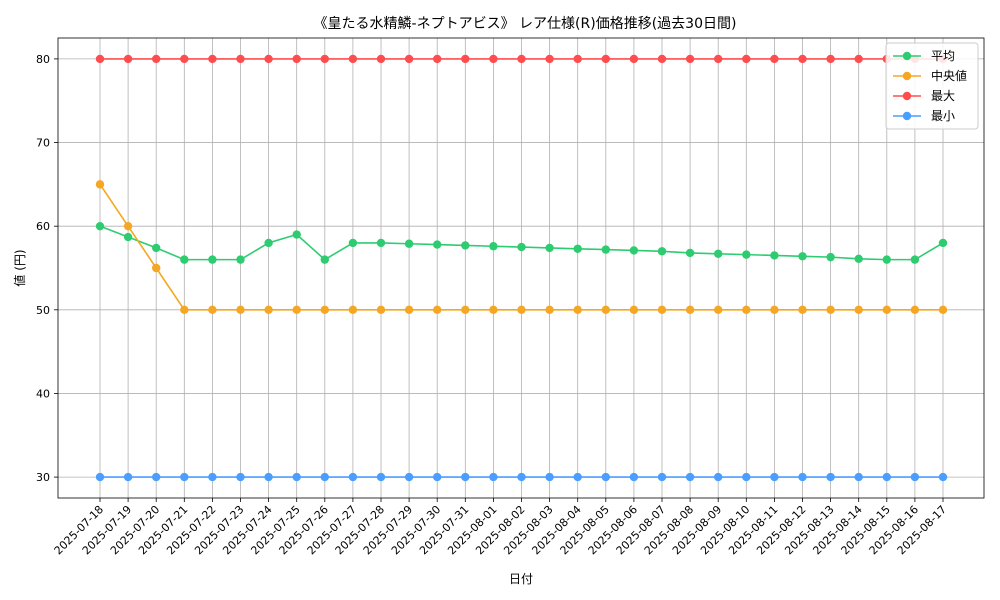 Image resolution: width=1000 pixels, height=600 pixels. I want to click on legend-entry: 最大, so click(924, 96).